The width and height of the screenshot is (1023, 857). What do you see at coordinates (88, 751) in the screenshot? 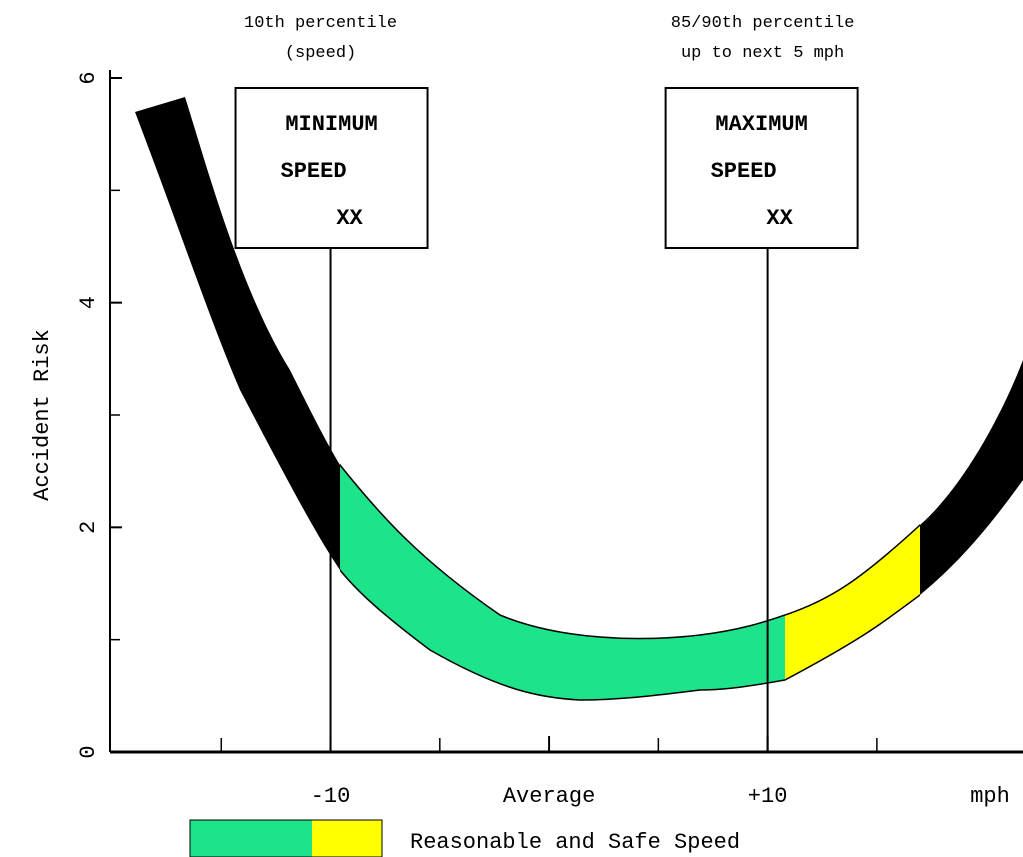
I see `y-tick-label: 0` at bounding box center [88, 751].